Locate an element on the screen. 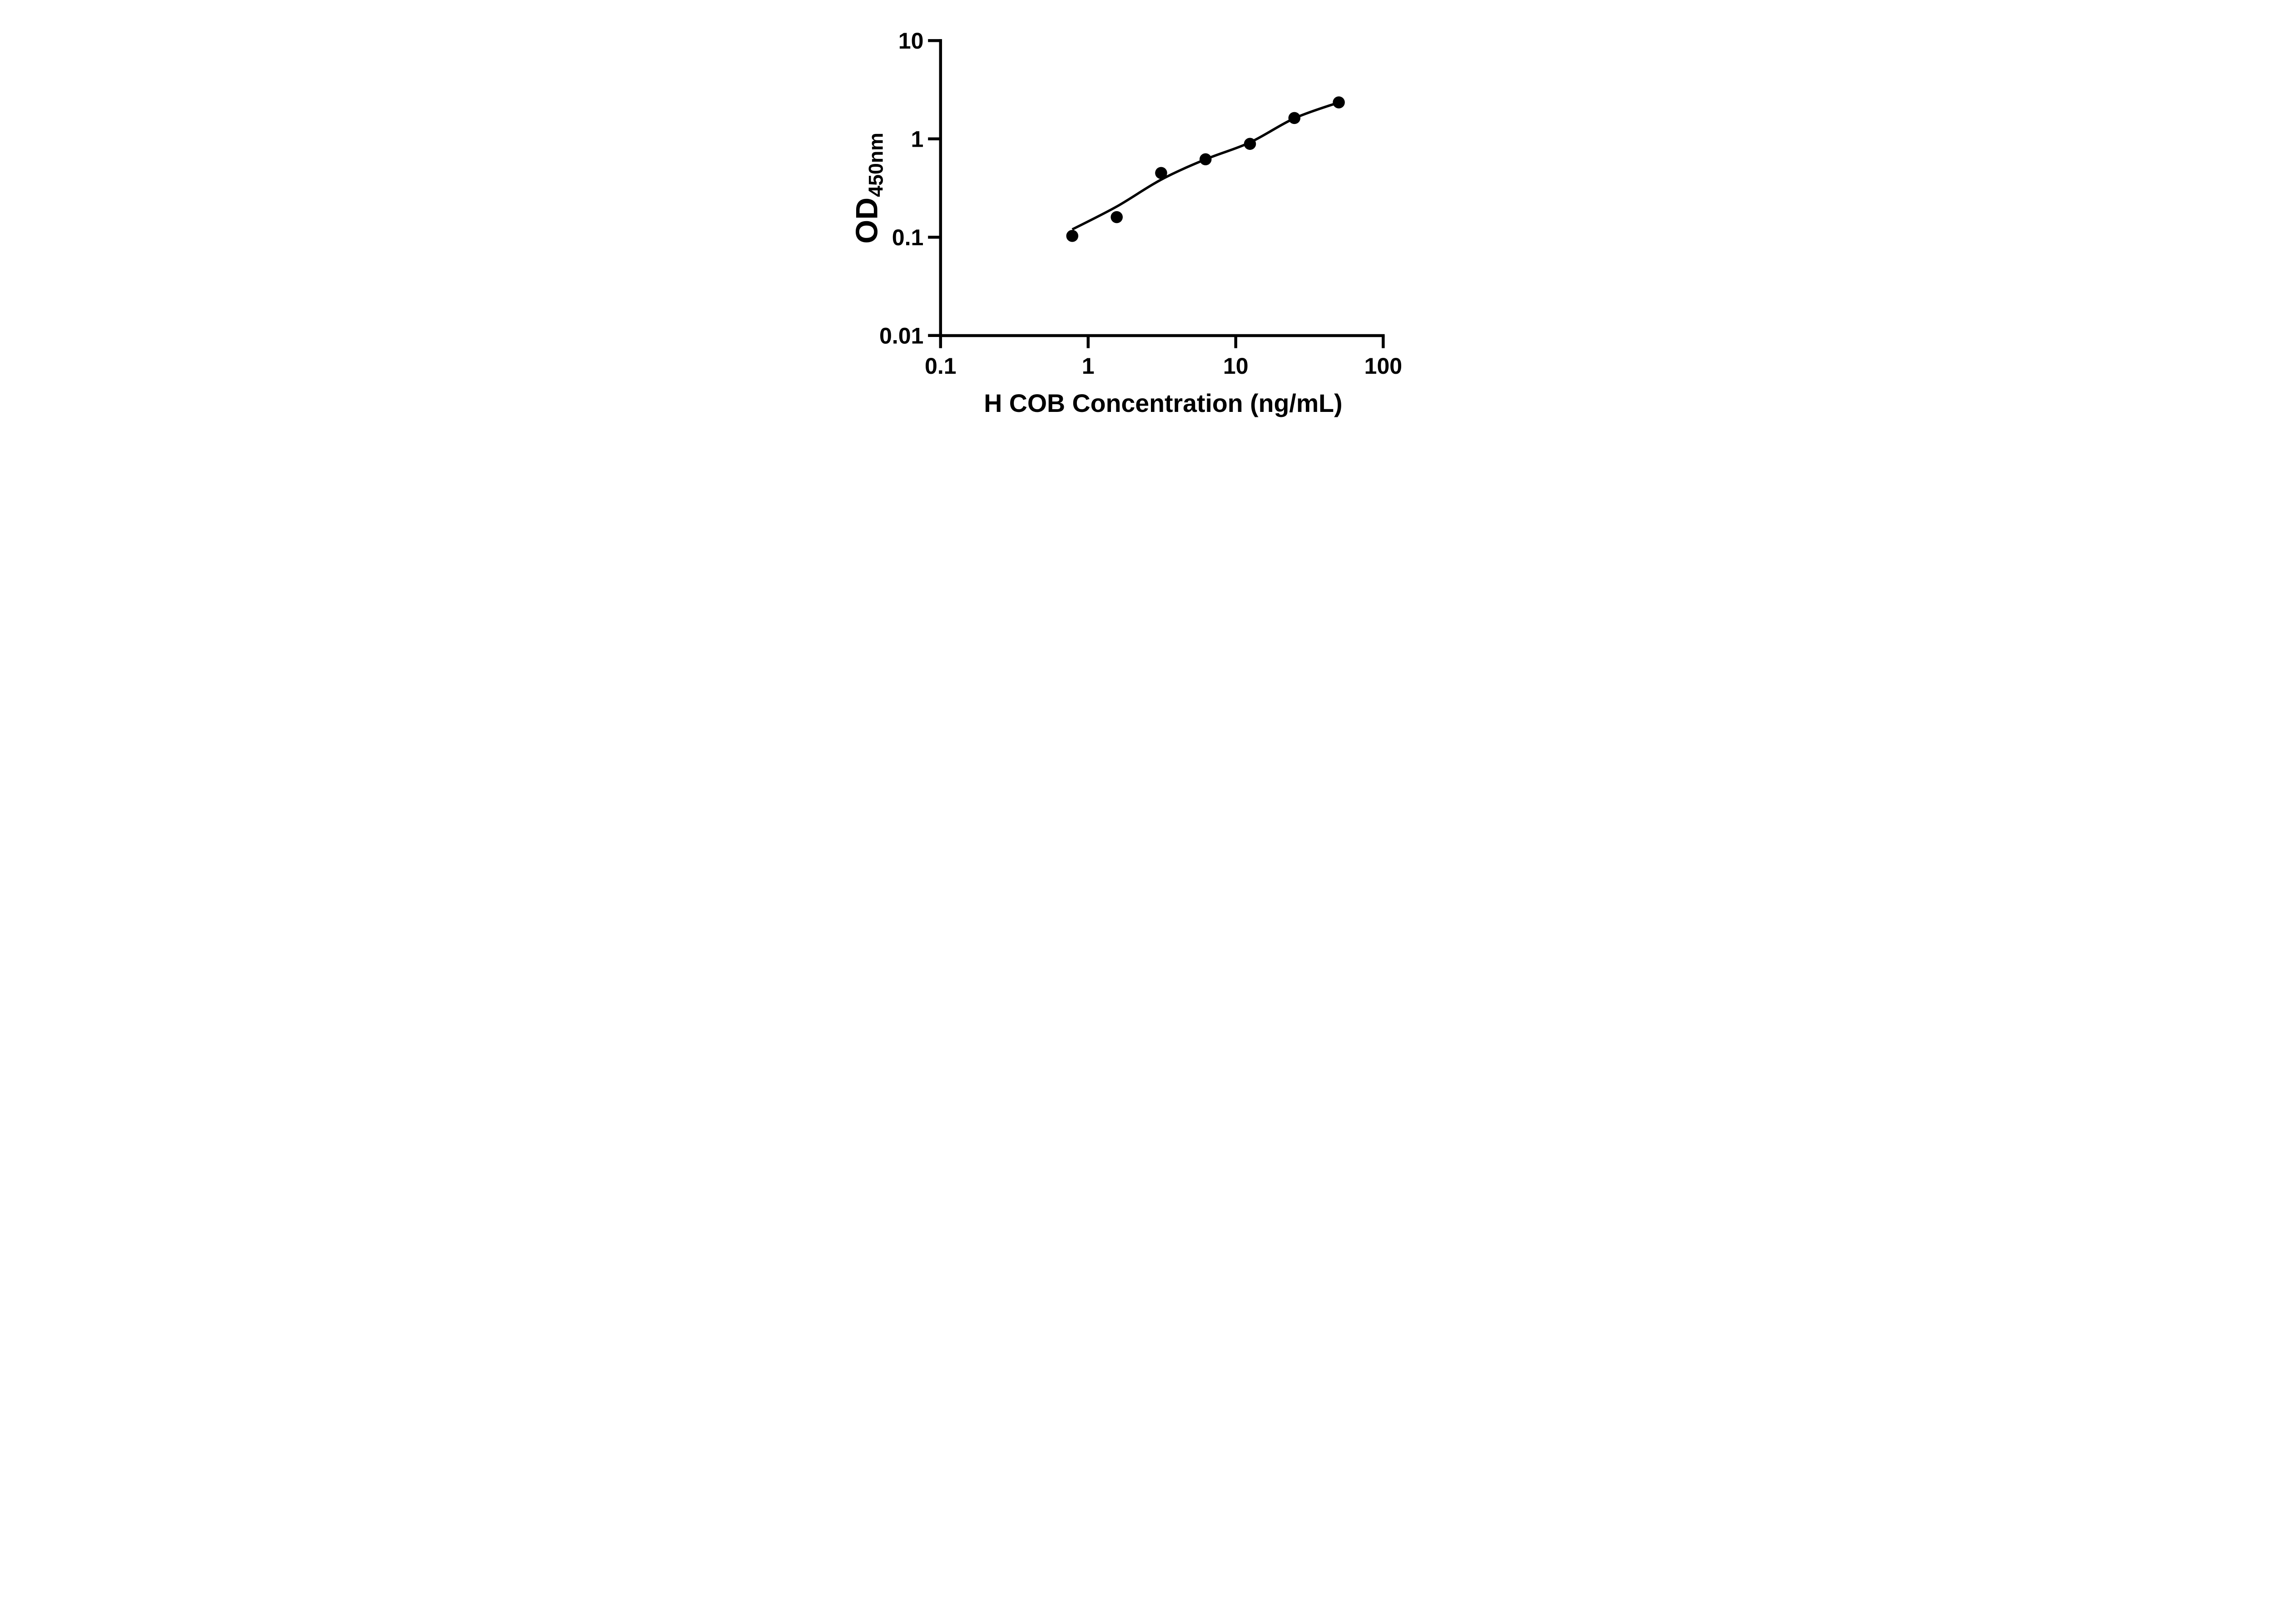 The width and height of the screenshot is (2271, 1624). x-tick-labels: 0.1 1 10 100 is located at coordinates (1163, 366).